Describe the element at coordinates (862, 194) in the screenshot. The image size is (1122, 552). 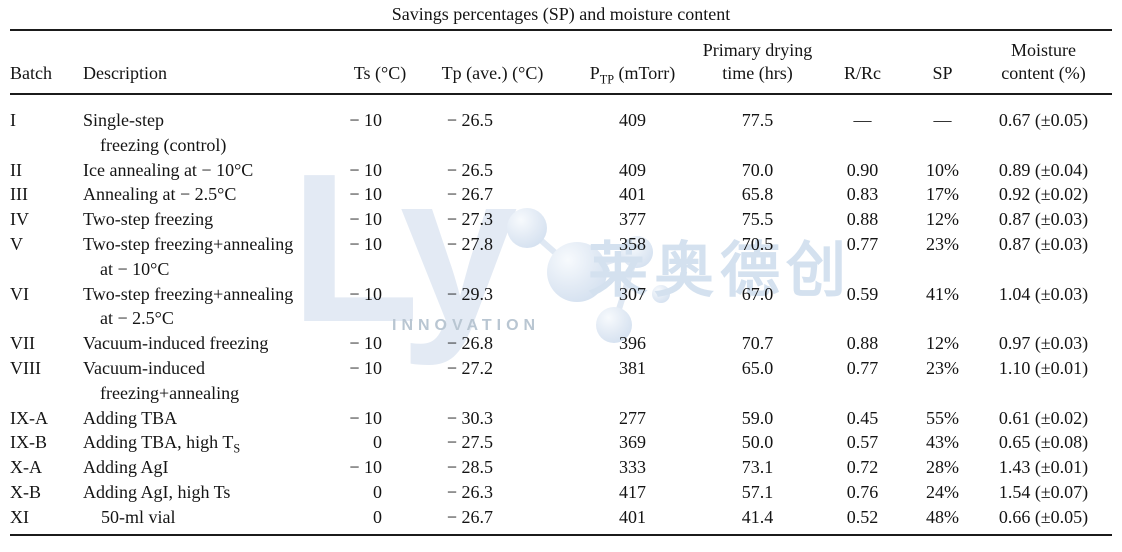
I see `rrc-cell: 0.83` at that location.